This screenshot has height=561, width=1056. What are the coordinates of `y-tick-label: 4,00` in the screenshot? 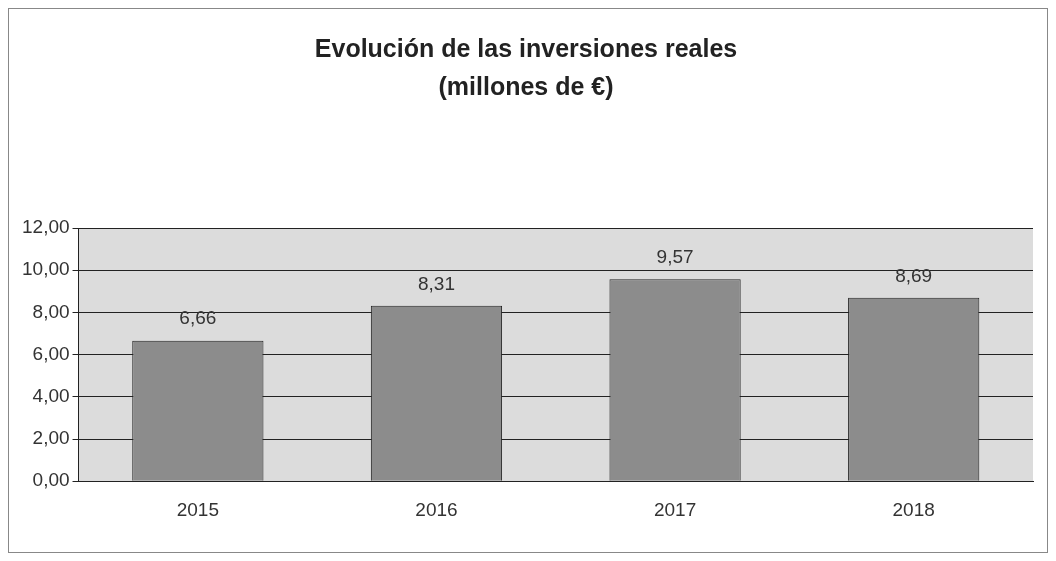 It's located at (51, 396).